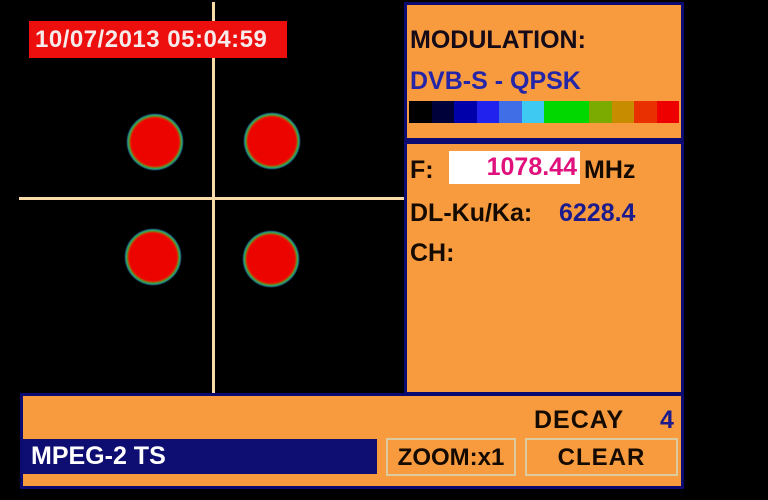 The width and height of the screenshot is (768, 500). I want to click on frequency-label: F:, so click(422, 170).